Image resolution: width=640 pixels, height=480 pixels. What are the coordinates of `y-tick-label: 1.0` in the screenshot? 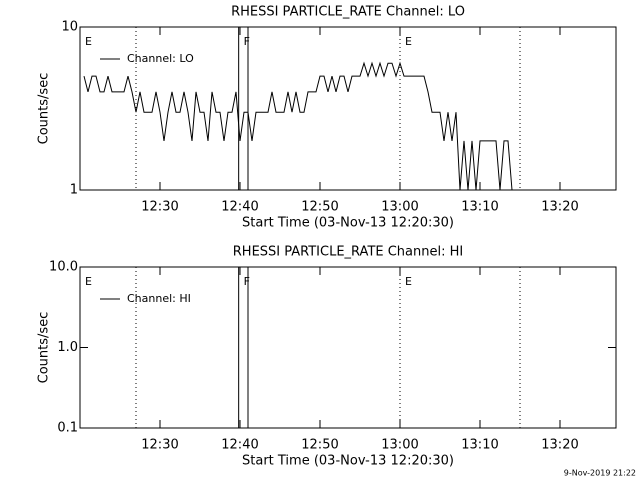 It's located at (67, 347).